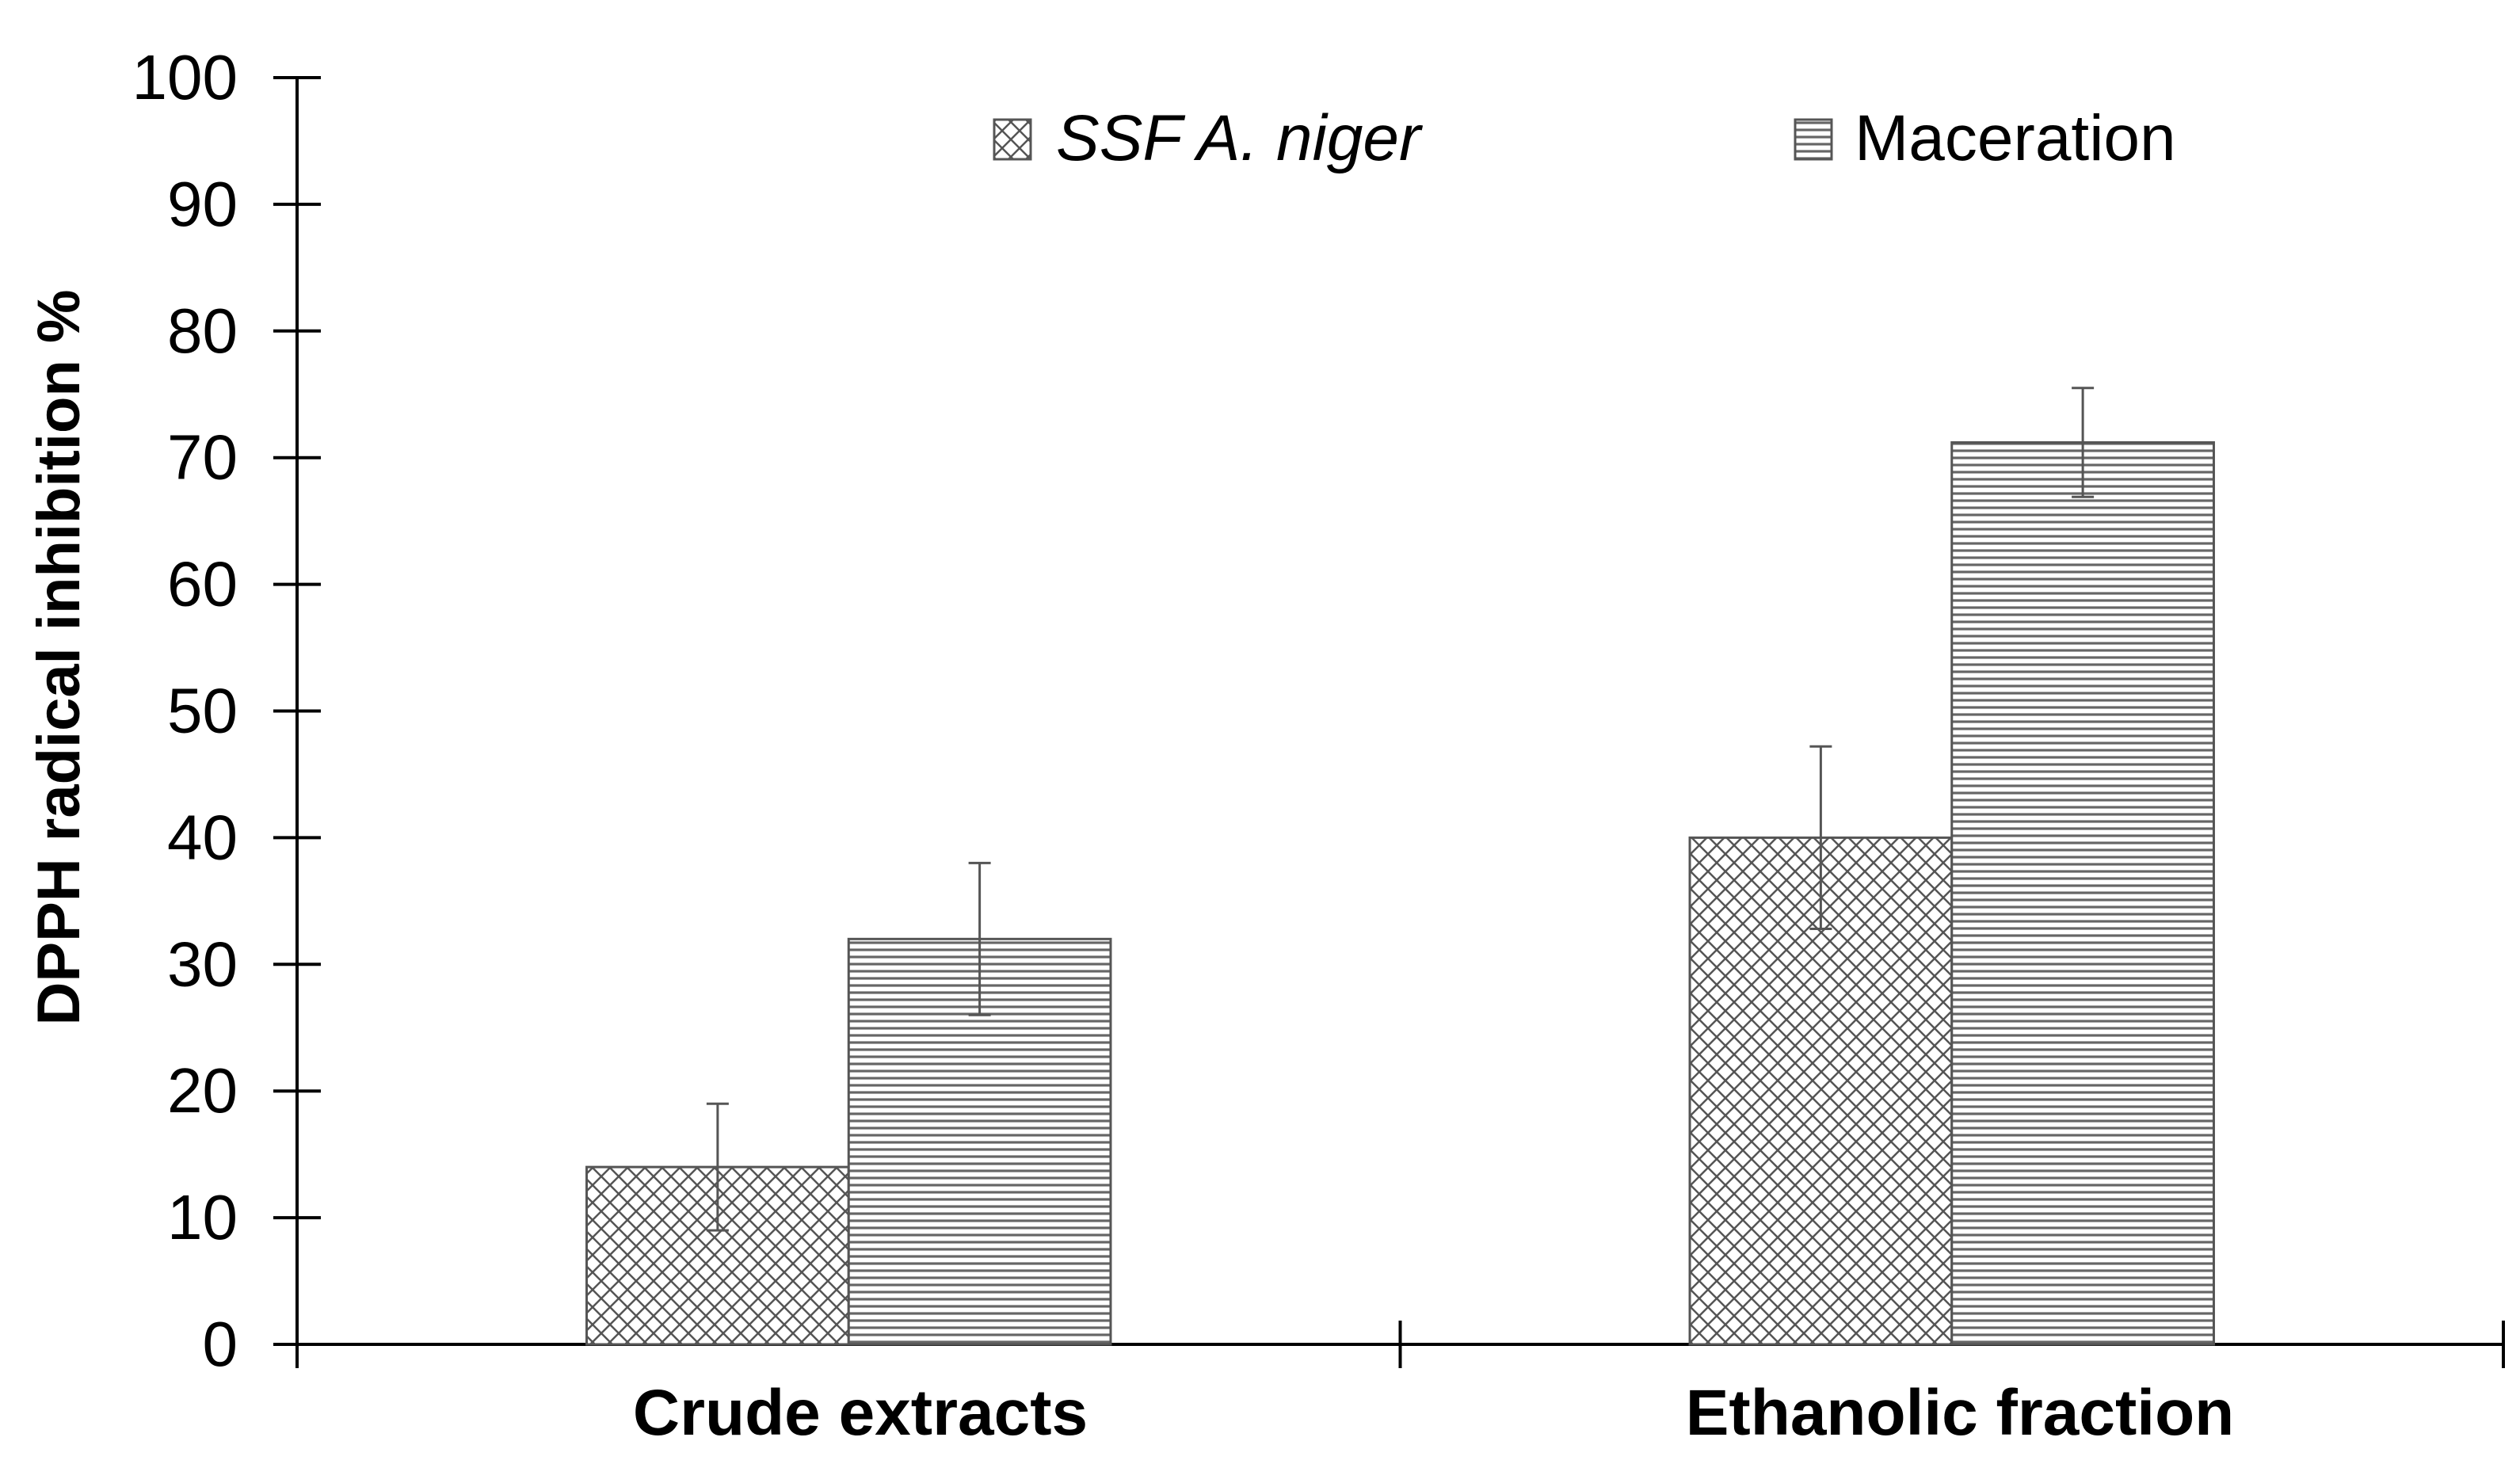 The width and height of the screenshot is (2520, 1483). I want to click on legend-swatch-maceration, so click(1813, 139).